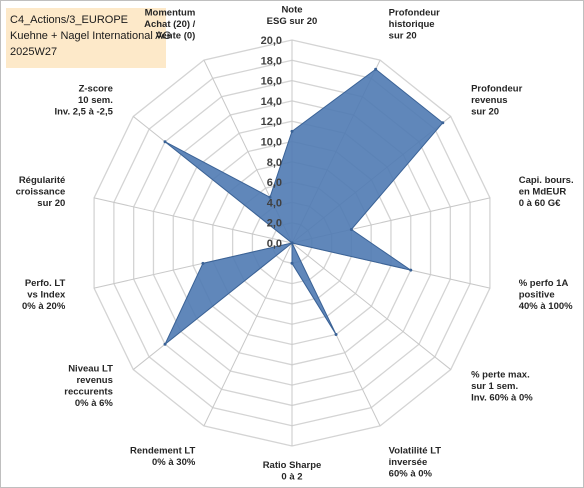  What do you see at coordinates (502, 397) in the screenshot?
I see `axis-label-line: Inv. 60% à 0%` at bounding box center [502, 397].